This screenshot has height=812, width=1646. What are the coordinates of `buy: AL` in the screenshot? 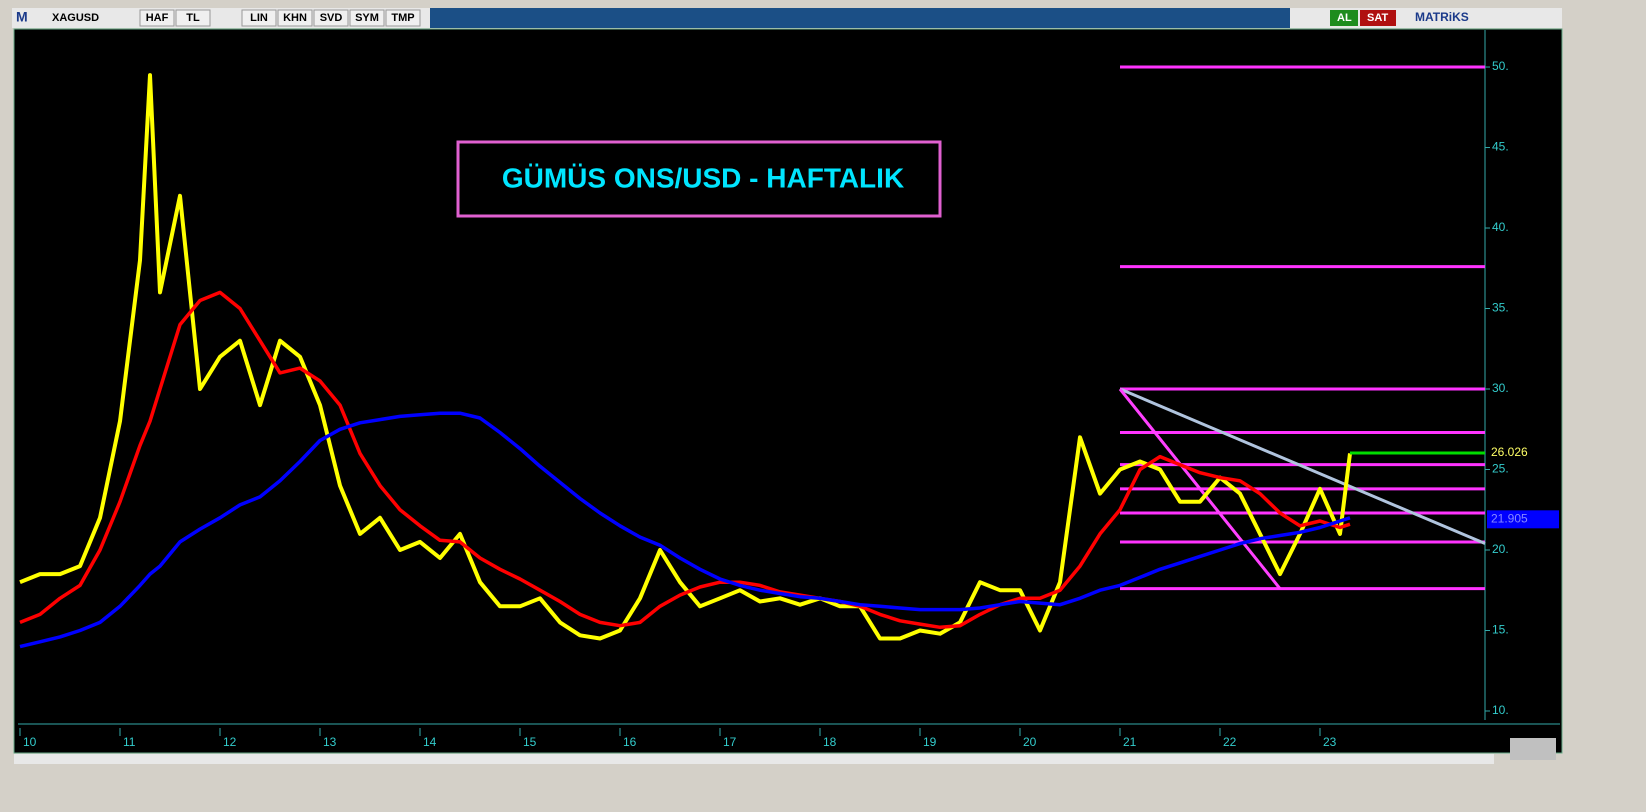 It's located at (1344, 18).